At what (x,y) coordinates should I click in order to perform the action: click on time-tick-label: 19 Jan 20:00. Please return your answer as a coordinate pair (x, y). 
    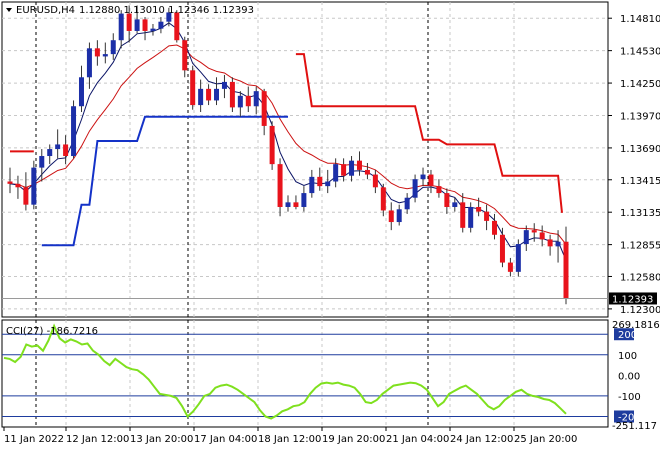
    Looking at the image, I should click on (353, 439).